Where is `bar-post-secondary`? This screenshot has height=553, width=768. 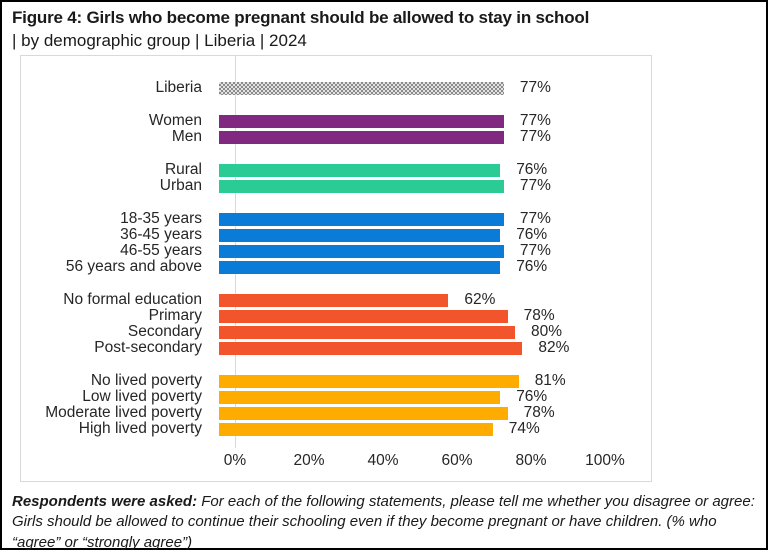
bar-post-secondary is located at coordinates (371, 348).